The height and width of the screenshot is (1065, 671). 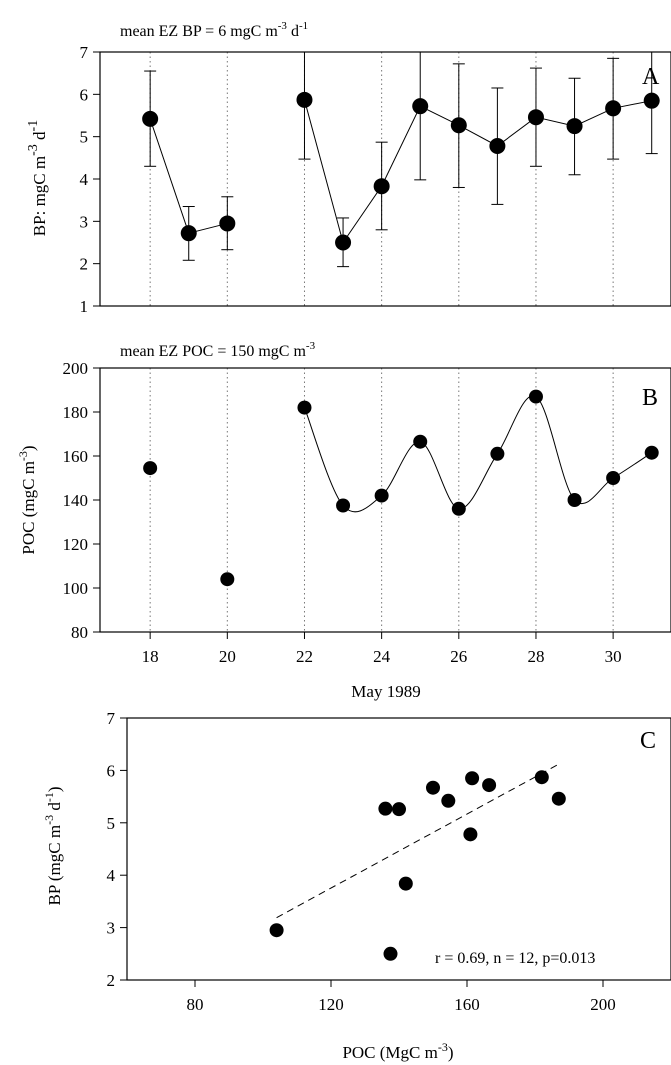 What do you see at coordinates (535, 656) in the screenshot?
I see `x-tick-label: 28` at bounding box center [535, 656].